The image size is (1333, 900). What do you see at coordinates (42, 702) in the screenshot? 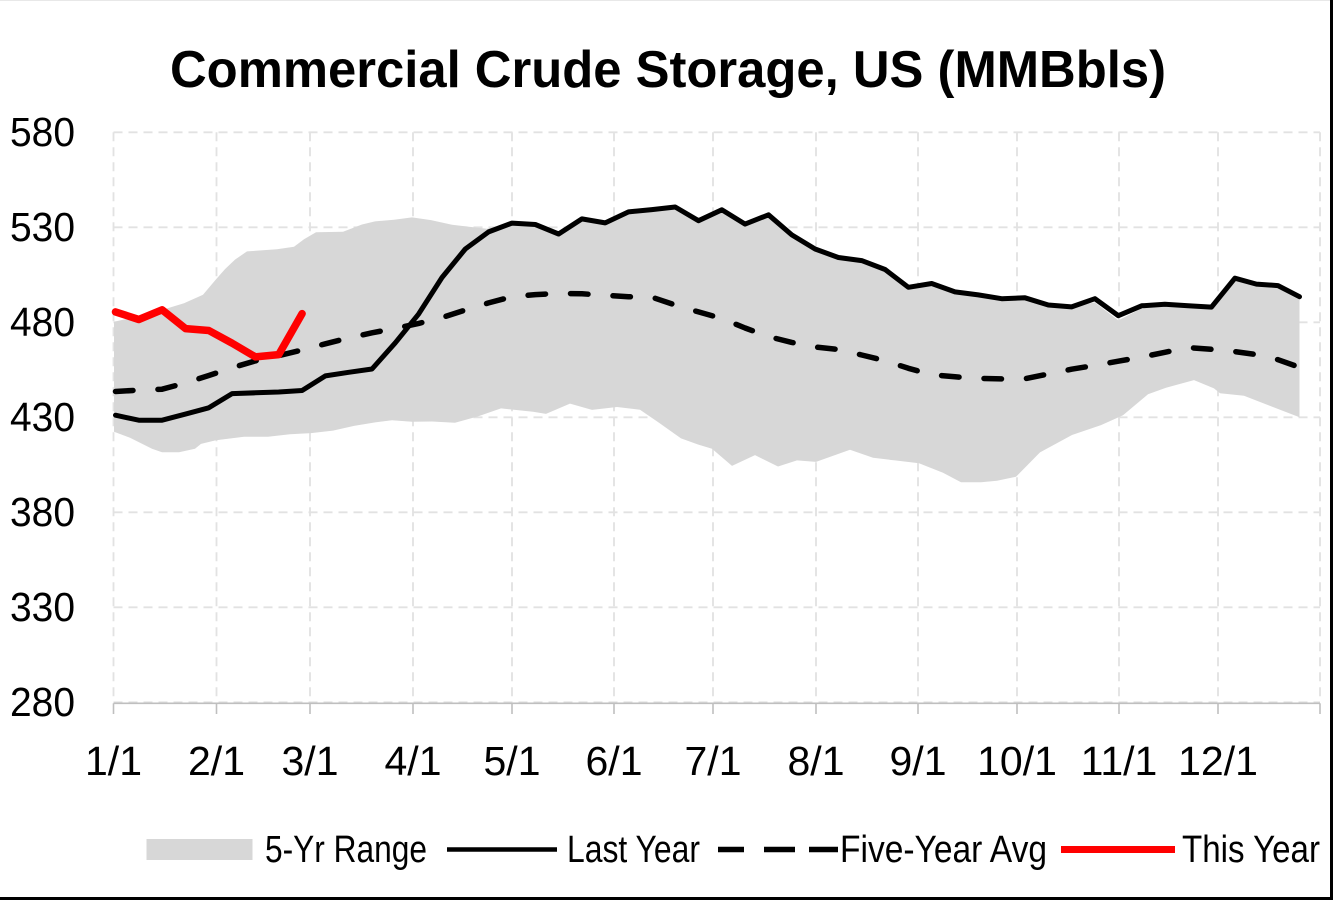
I see `svg-text: 280` at bounding box center [42, 702].